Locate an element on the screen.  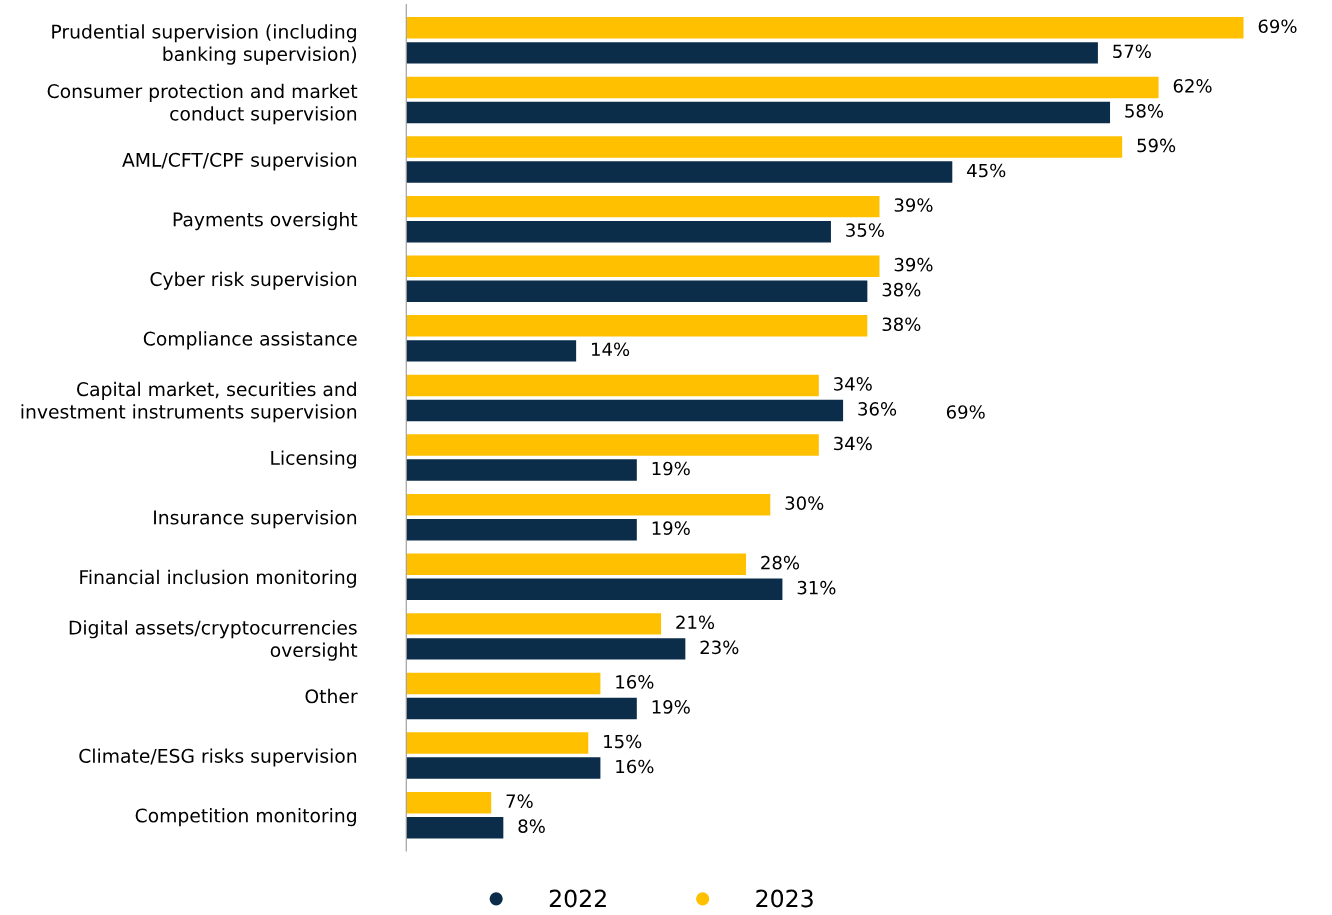
data-label: 28% is located at coordinates (780, 562).